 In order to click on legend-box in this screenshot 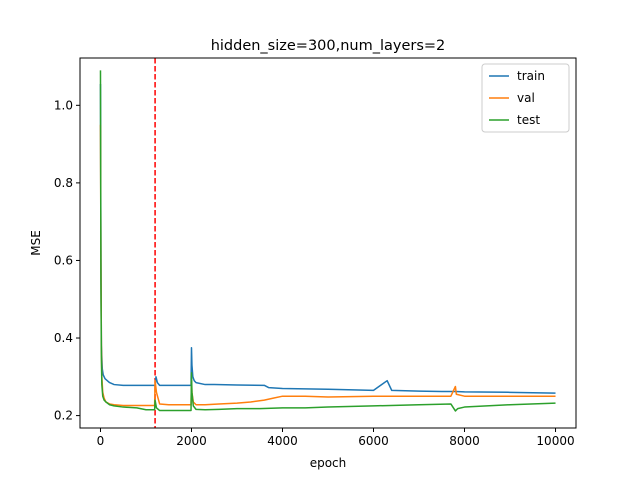, I will do `click(525, 98)`.